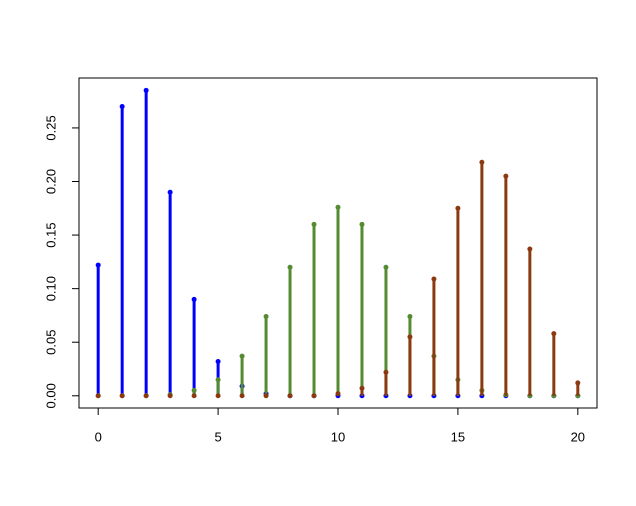 The image size is (636, 506). Describe the element at coordinates (217, 436) in the screenshot. I see `x-tick-label: 5` at that location.